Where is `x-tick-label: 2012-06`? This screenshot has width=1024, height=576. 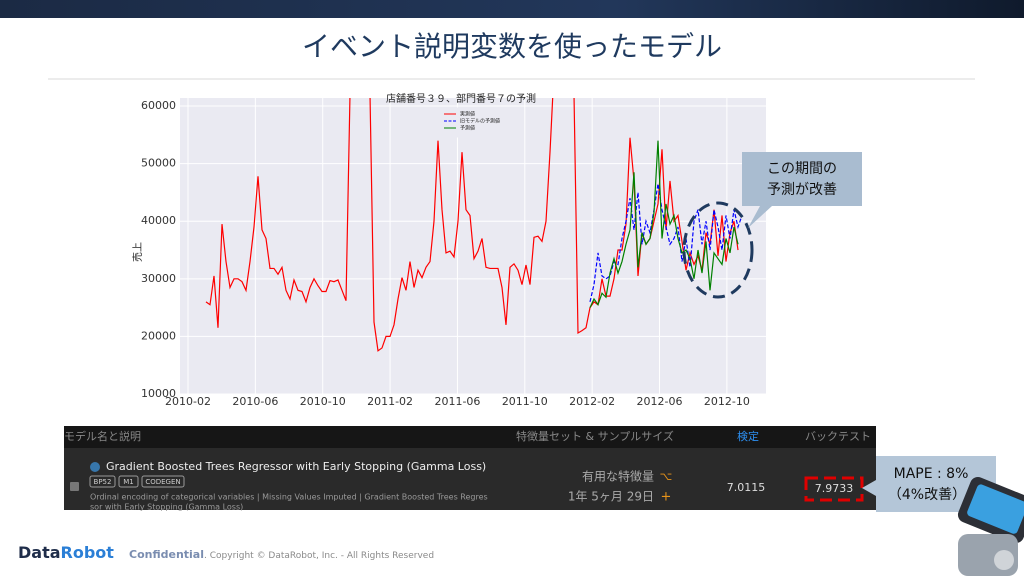 x-tick-label: 2012-06 is located at coordinates (660, 401).